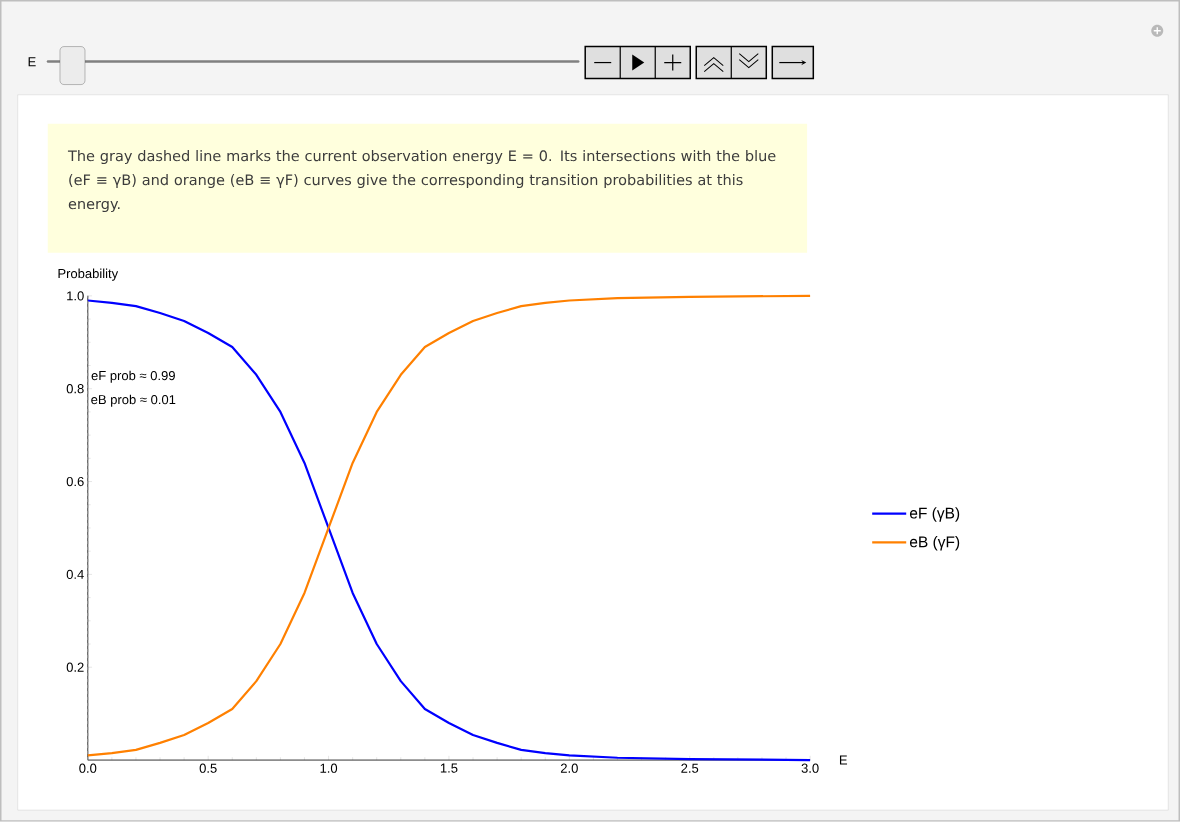  What do you see at coordinates (421, 181) in the screenshot?
I see `text: The gray dashed line marks the current observation energy E = 0. Its intersections with the blue (eF ≡ γB) and orange (eB ≡ γF) curves give the corresponding transition probabilities at this energy.` at bounding box center [421, 181].